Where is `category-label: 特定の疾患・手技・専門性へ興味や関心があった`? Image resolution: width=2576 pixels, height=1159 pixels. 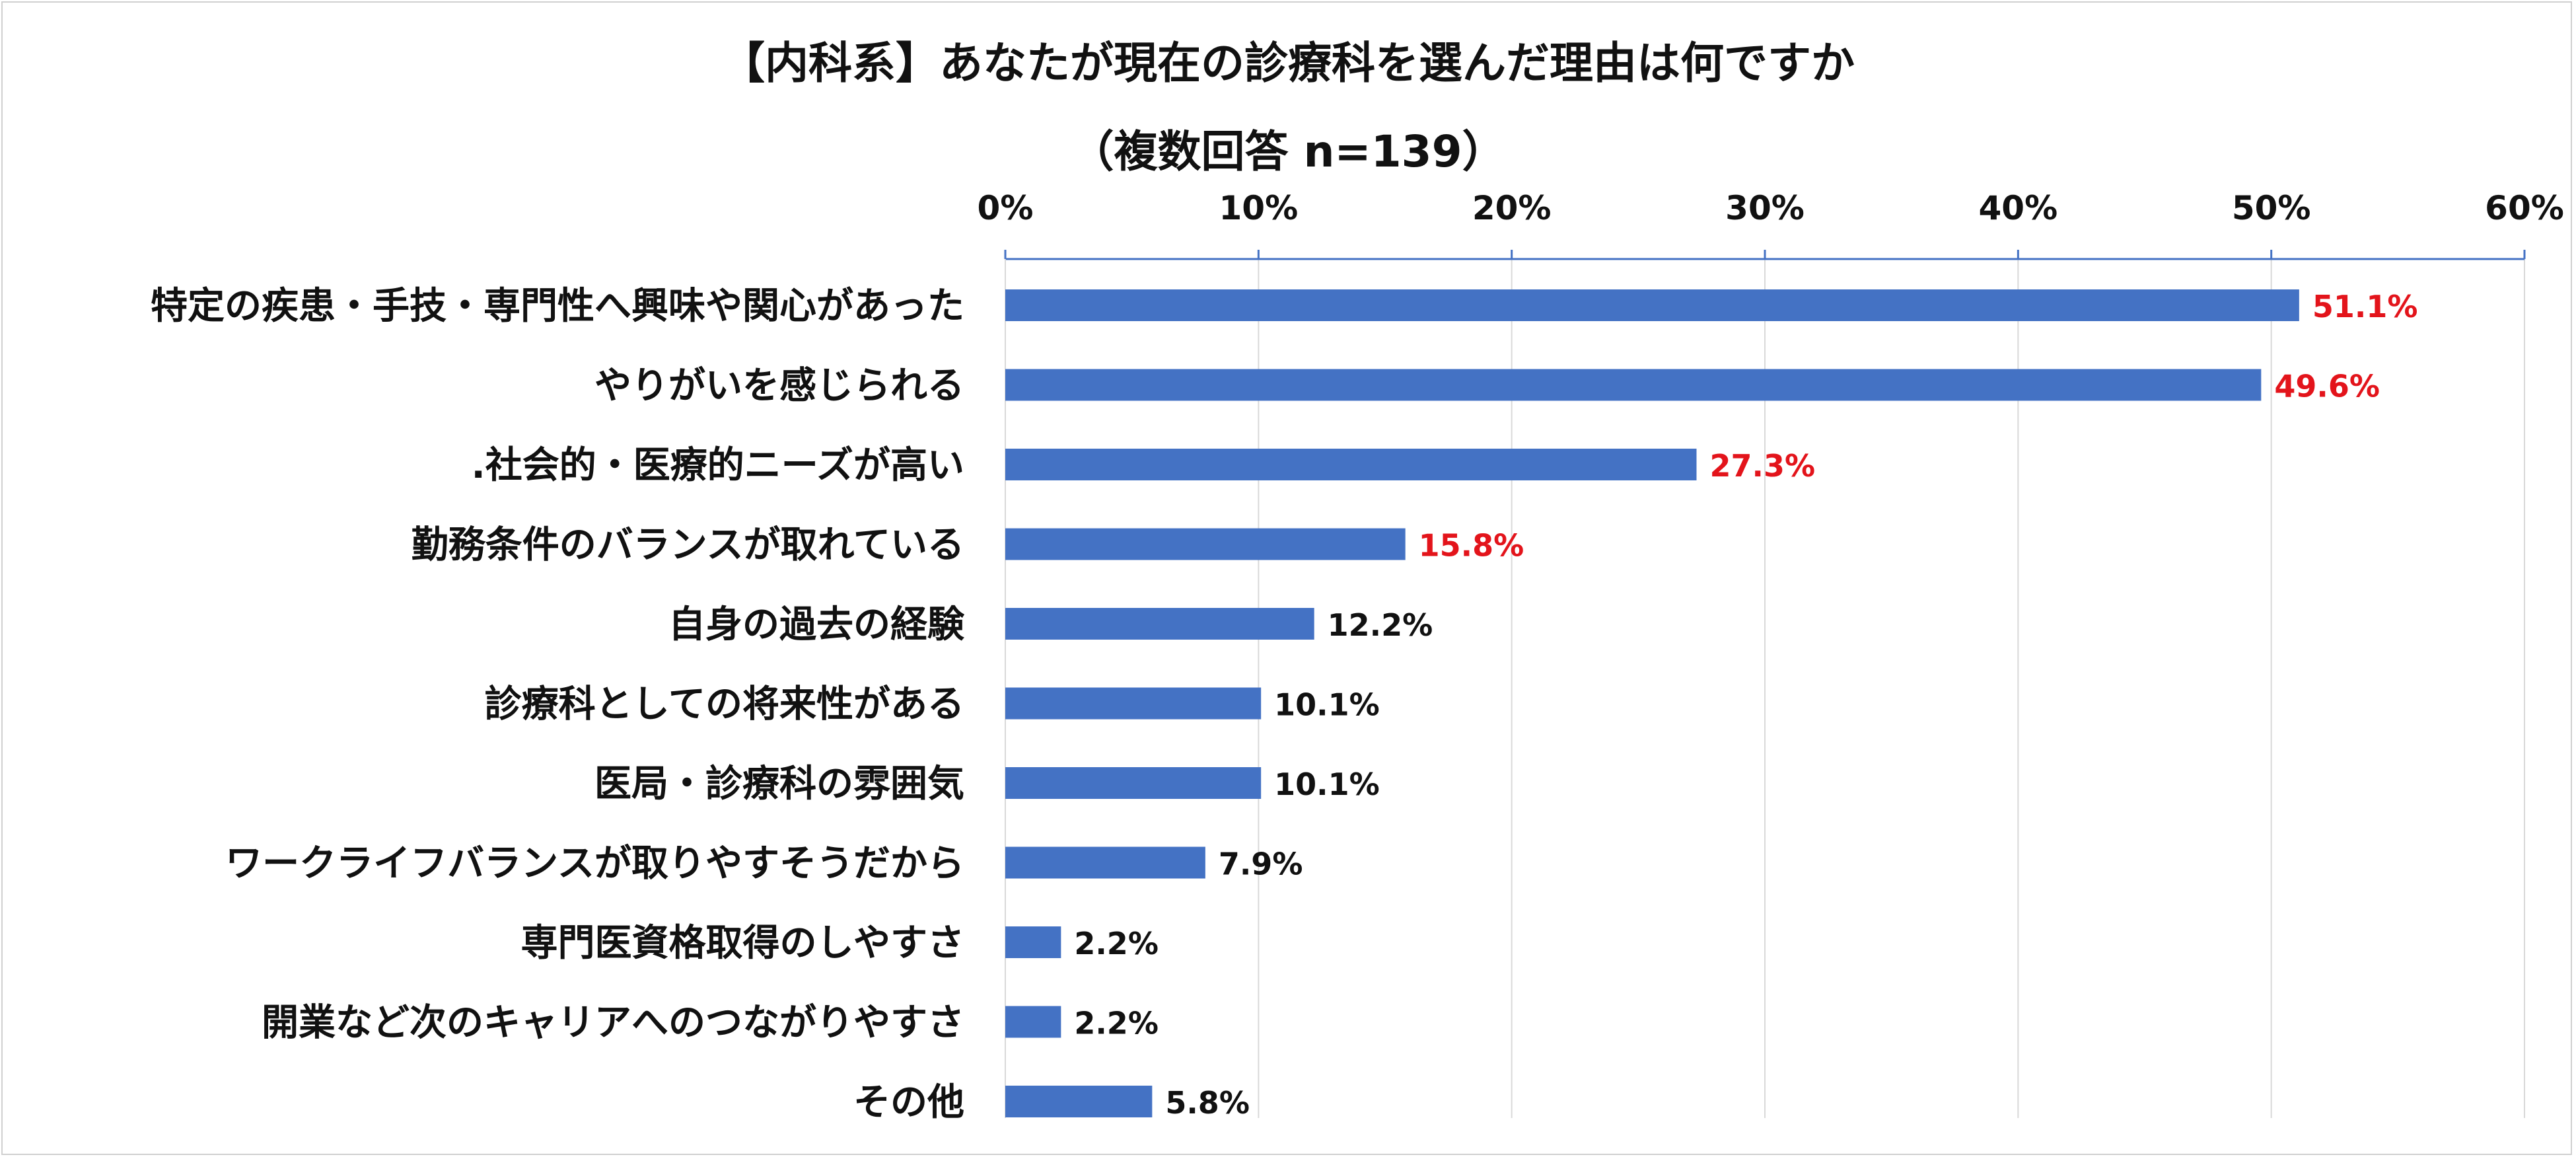 category-label: 特定の疾患・手技・専門性へ興味や関心があった is located at coordinates (557, 306).